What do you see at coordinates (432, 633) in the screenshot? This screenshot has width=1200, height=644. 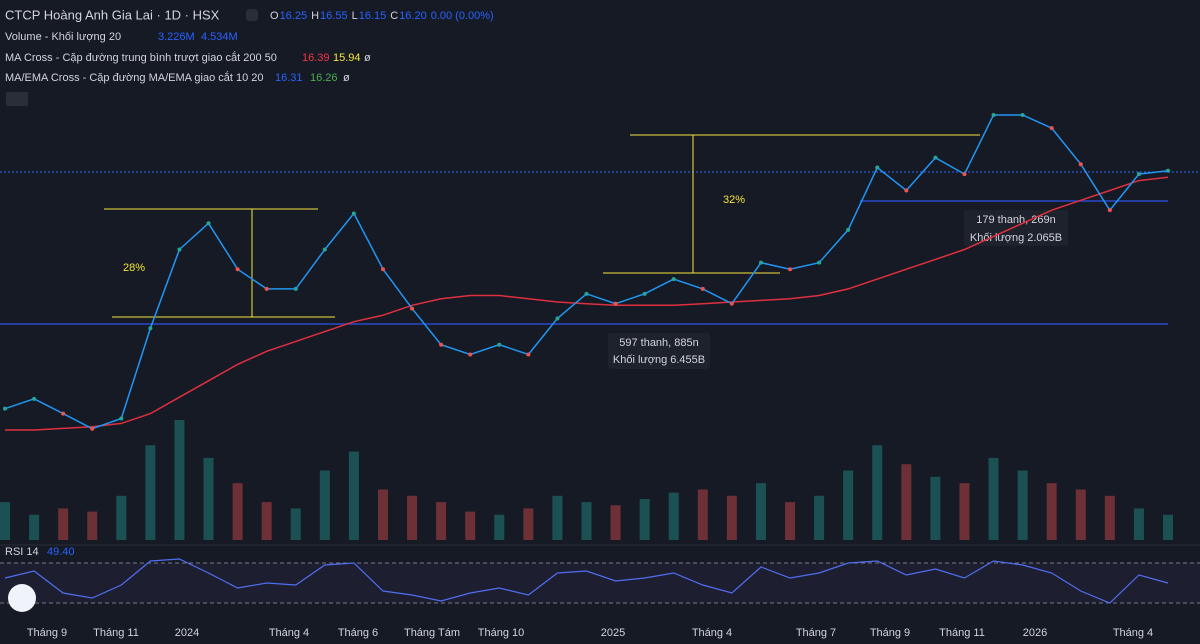 I see `time-label: Tháng Tám` at bounding box center [432, 633].